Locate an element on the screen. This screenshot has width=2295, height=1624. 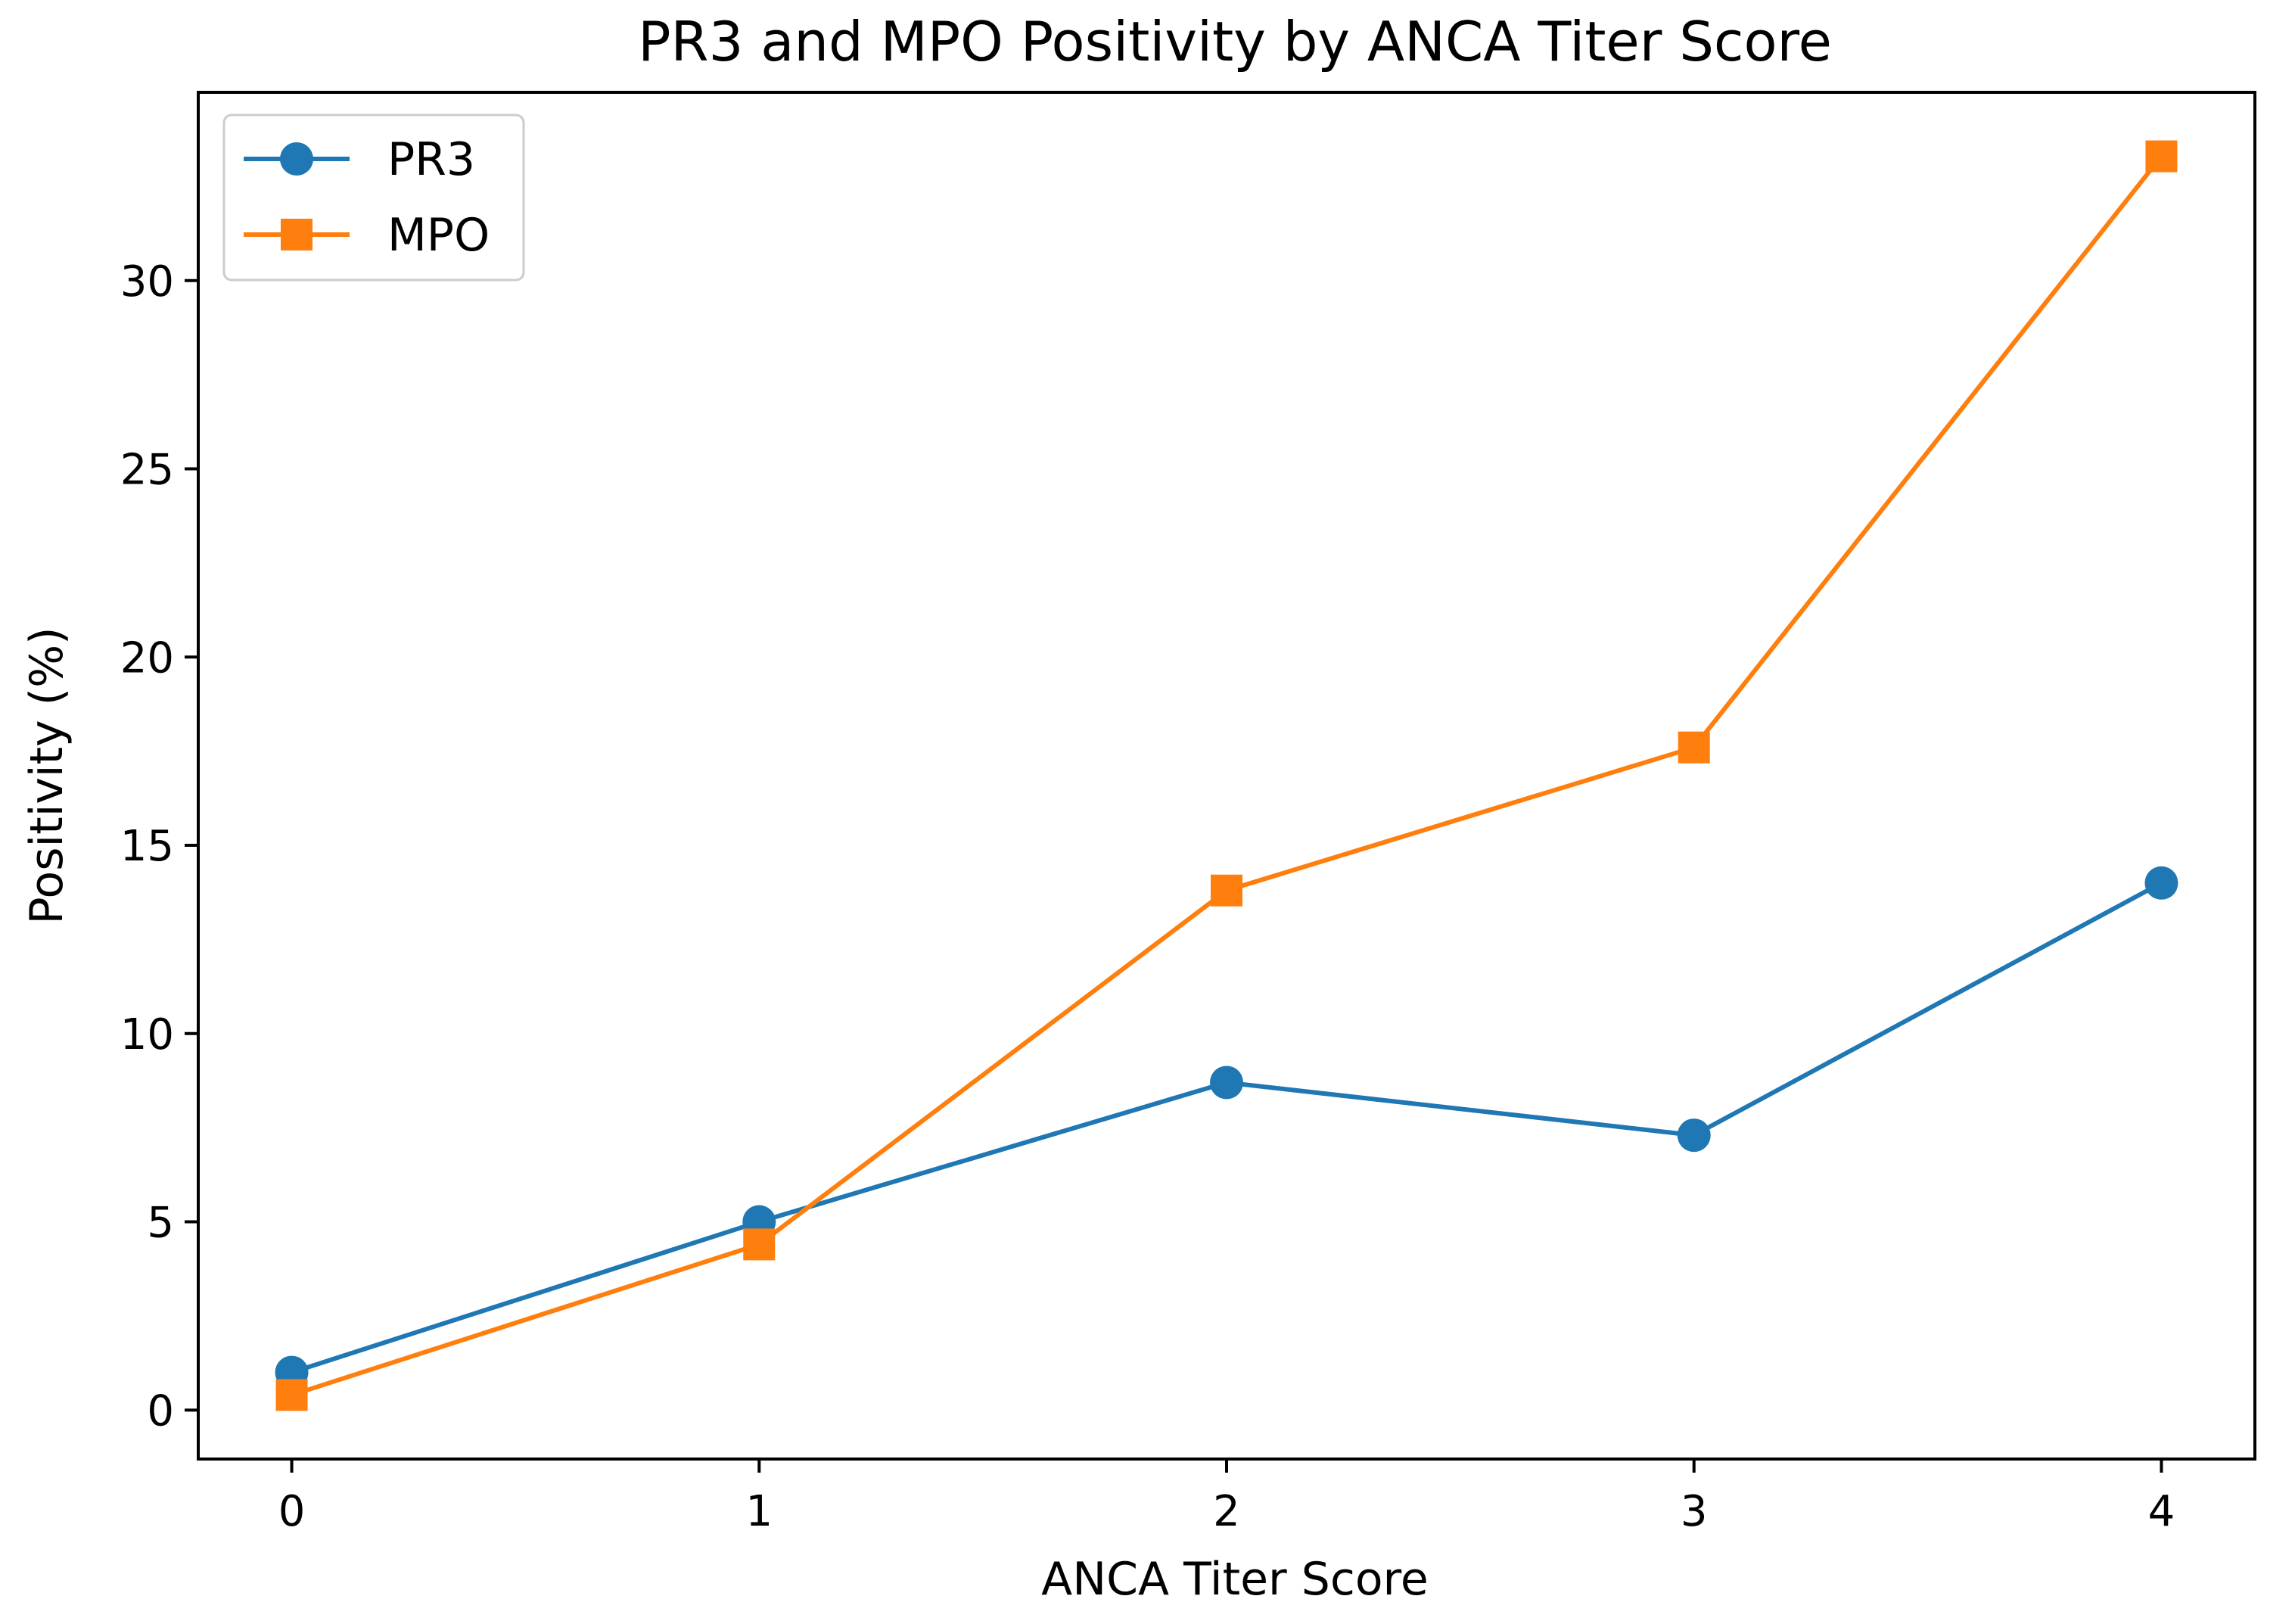
x-axis-label: ANCA Titer Score is located at coordinates (1235, 1579).